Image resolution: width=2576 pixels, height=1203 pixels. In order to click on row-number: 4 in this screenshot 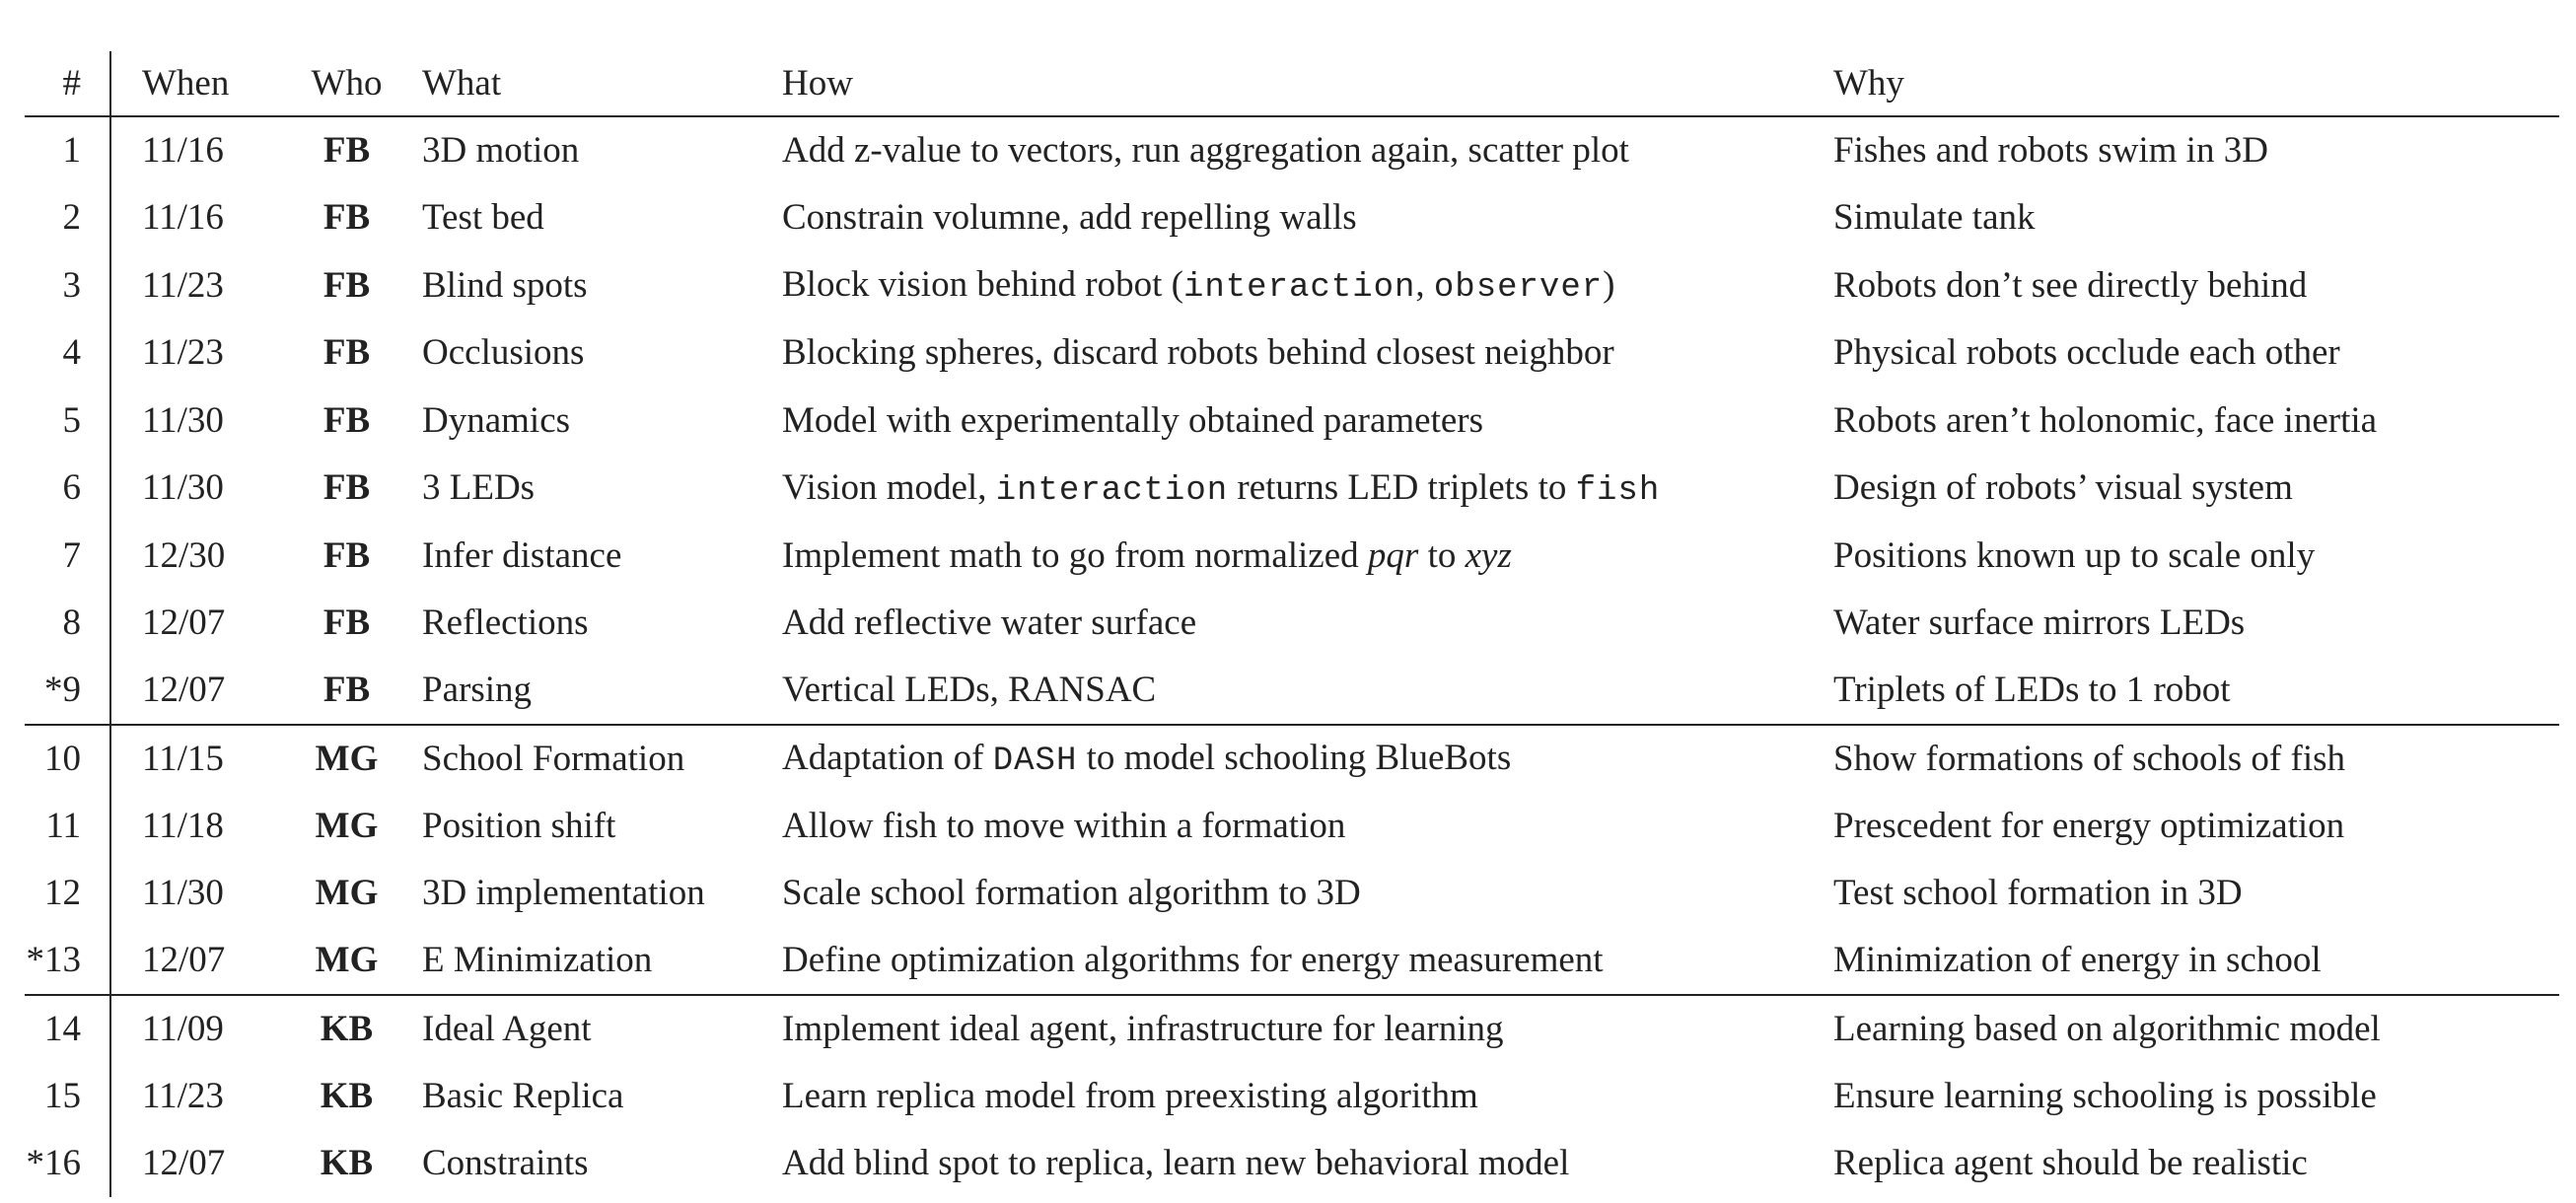, I will do `click(68, 352)`.